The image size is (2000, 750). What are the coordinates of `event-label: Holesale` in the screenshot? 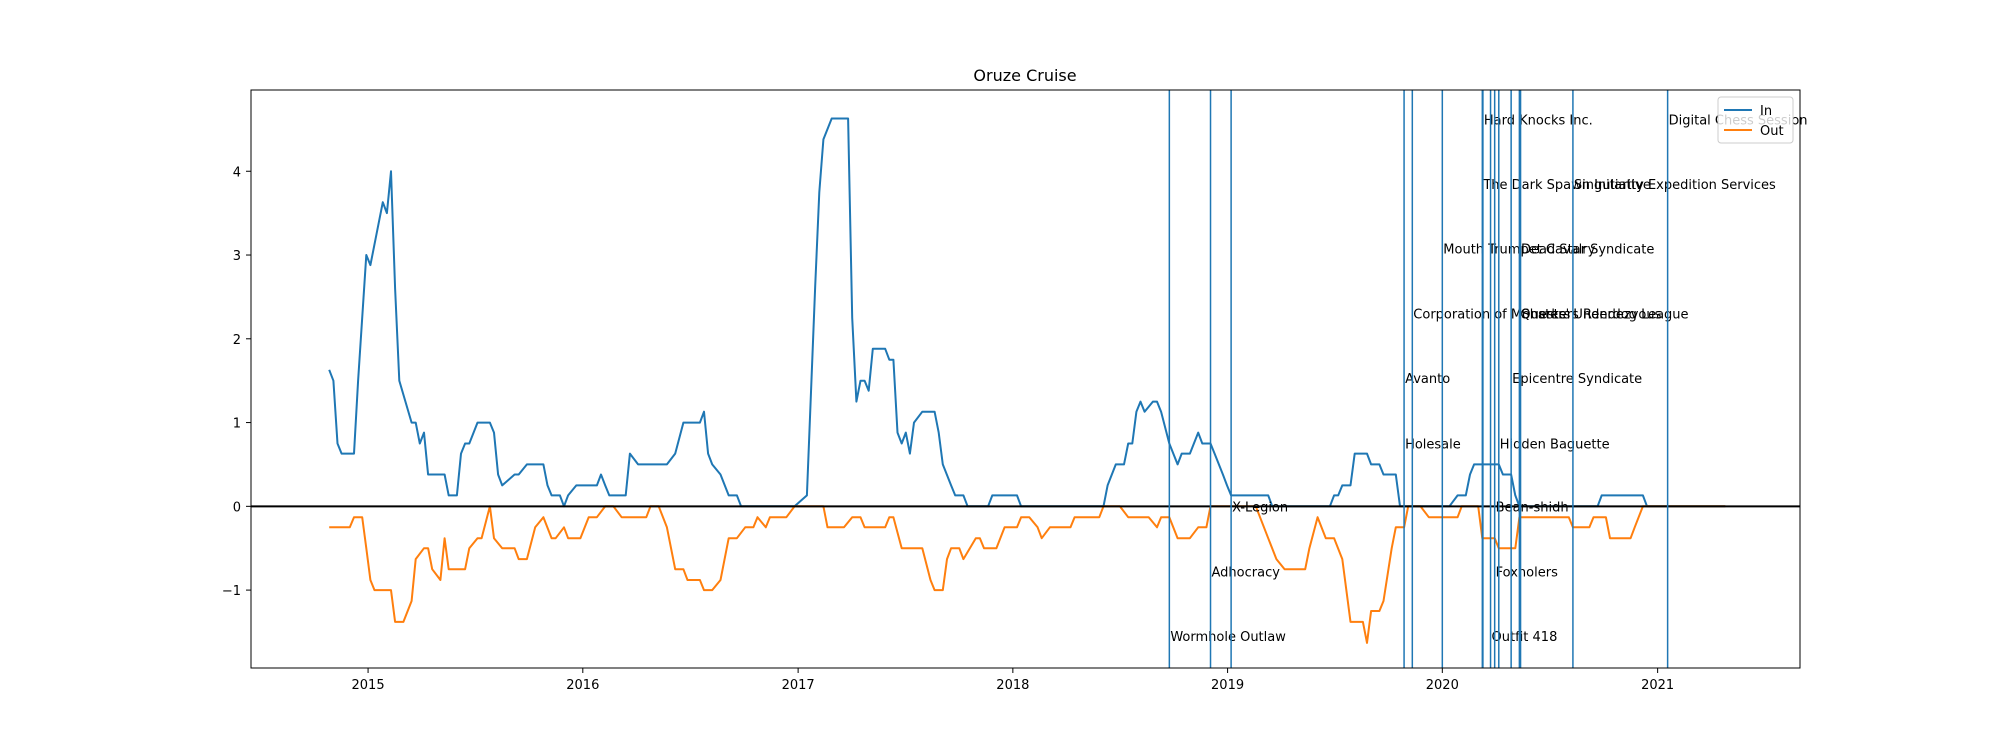 It's located at (1433, 445).